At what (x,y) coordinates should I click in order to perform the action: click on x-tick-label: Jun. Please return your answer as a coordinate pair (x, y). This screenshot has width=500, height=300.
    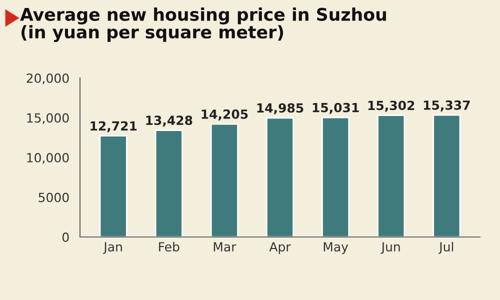
    Looking at the image, I should click on (390, 248).